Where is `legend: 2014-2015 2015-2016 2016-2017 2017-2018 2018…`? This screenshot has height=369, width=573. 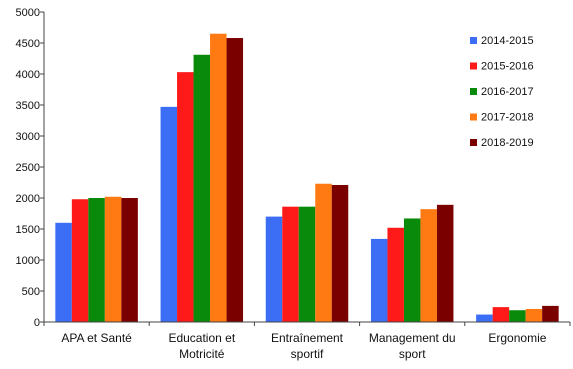
legend: 2014-2015 2015-2016 2016-2017 2017-2018 2018… is located at coordinates (502, 92).